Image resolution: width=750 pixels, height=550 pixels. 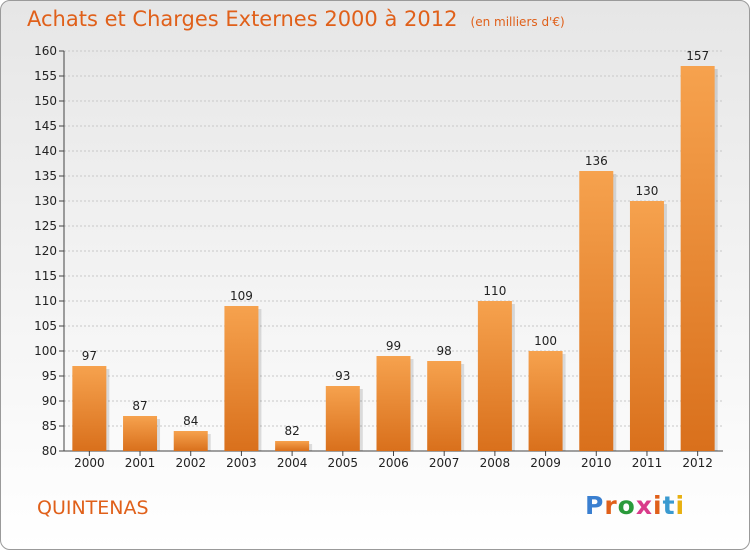 I want to click on y-tick-label: 160, so click(x=45, y=51).